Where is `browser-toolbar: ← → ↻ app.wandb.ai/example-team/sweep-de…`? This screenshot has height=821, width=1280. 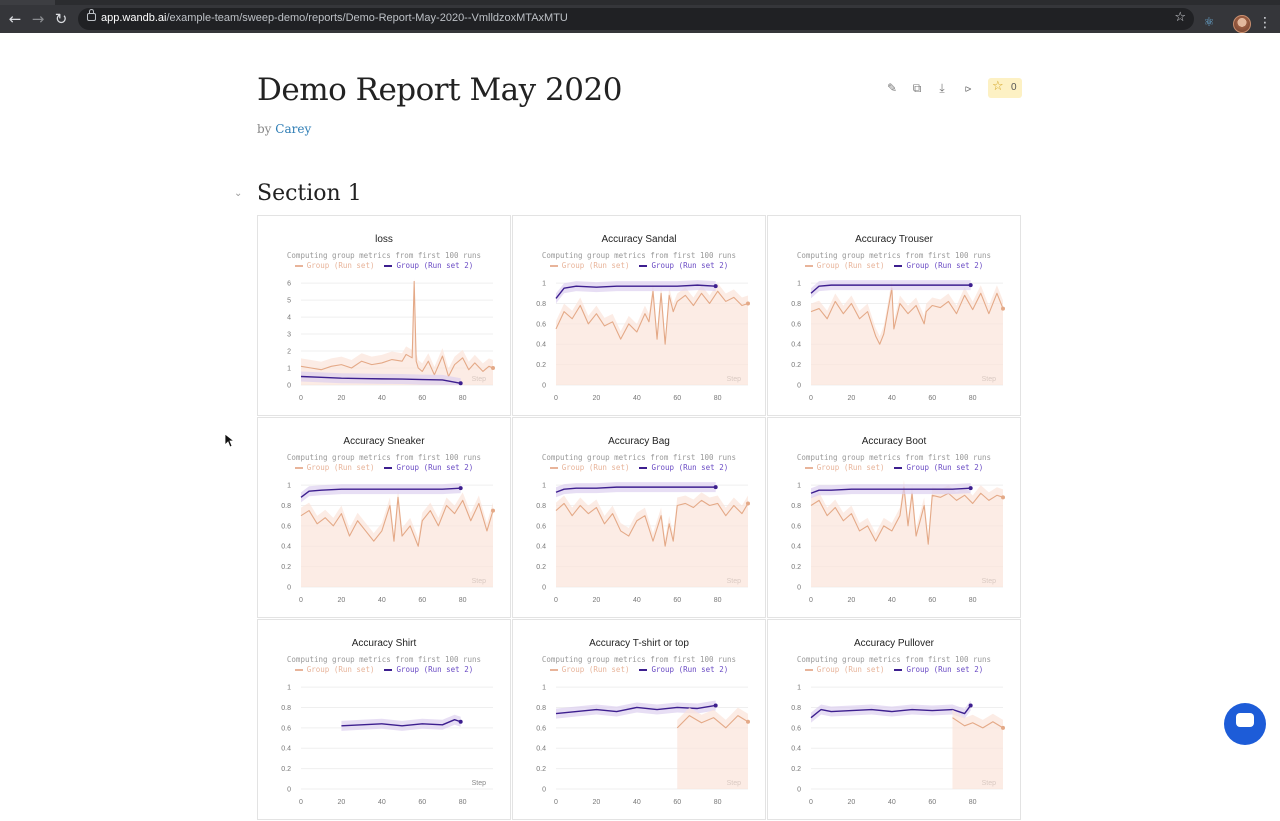
browser-toolbar: ← → ↻ app.wandb.ai/example-team/sweep-de… is located at coordinates (640, 19).